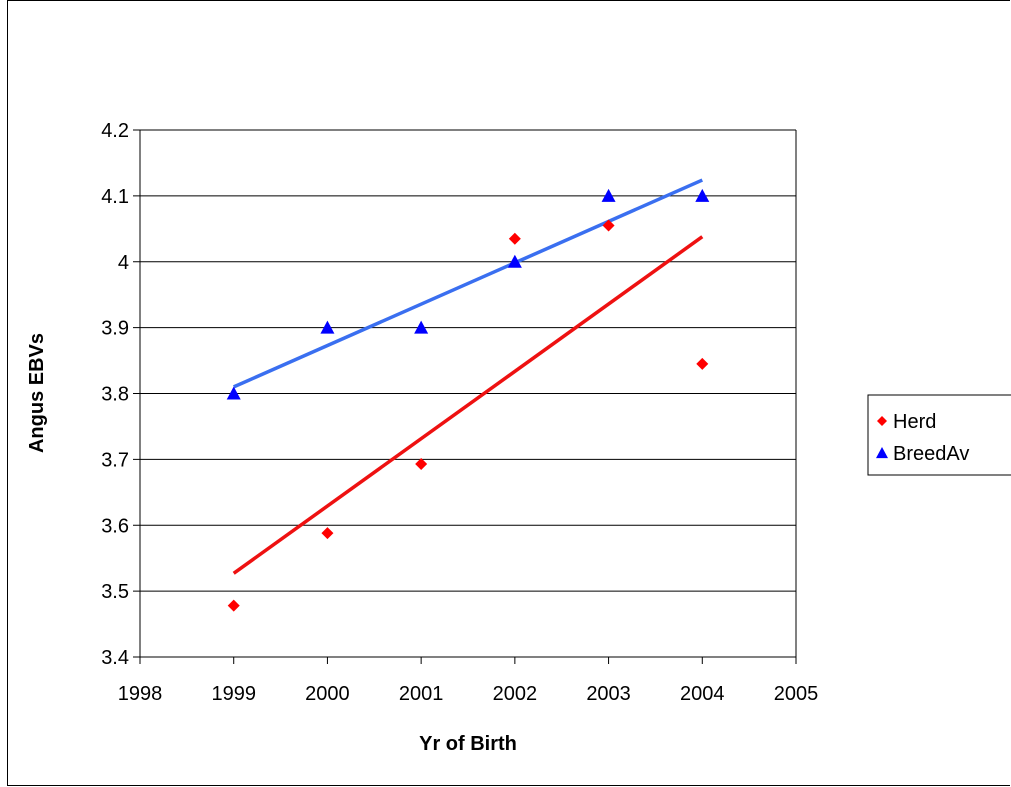 The height and width of the screenshot is (787, 1011). What do you see at coordinates (115, 197) in the screenshot?
I see `y-tick-label-7: 4.1` at bounding box center [115, 197].